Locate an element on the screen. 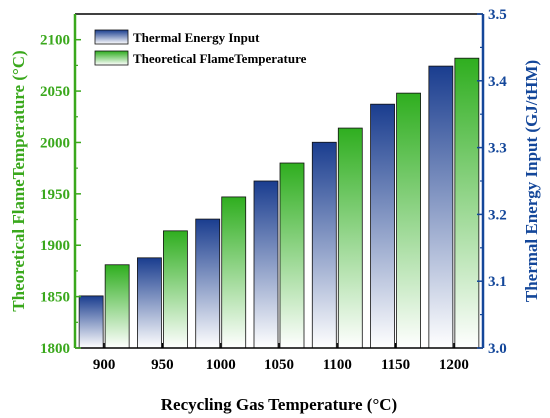  x-tick-label: 950 is located at coordinates (162, 365).